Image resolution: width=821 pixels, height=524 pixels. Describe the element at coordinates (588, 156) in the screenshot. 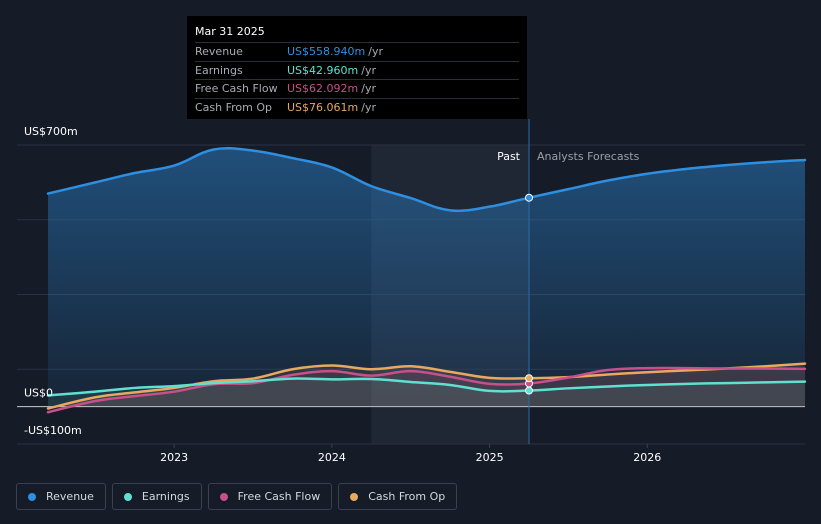

I see `forecast-label: Analysts Forecasts` at that location.